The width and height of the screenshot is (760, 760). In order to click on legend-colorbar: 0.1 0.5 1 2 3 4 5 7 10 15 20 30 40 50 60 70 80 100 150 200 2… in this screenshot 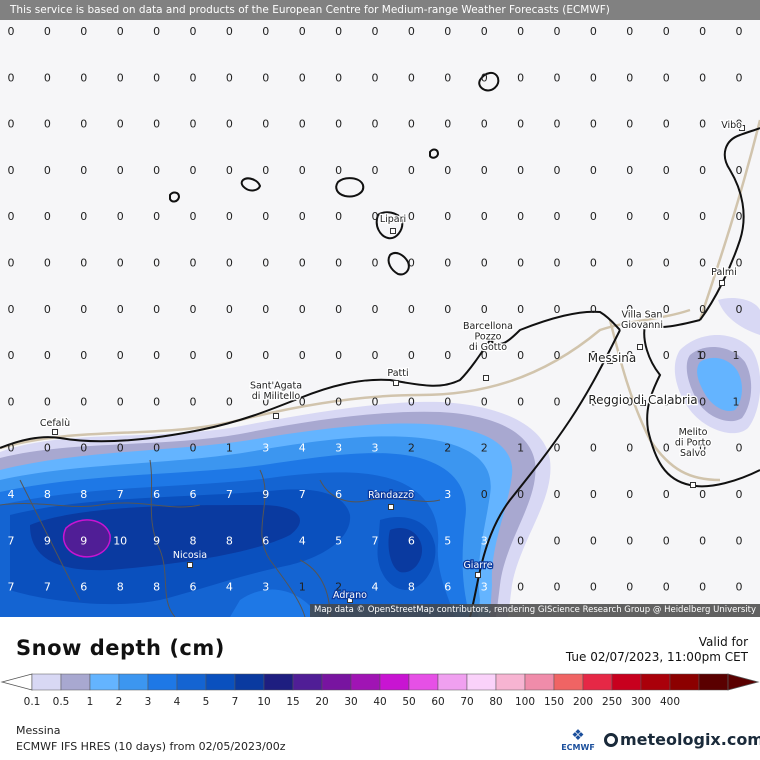, I will do `click(380, 690)`.